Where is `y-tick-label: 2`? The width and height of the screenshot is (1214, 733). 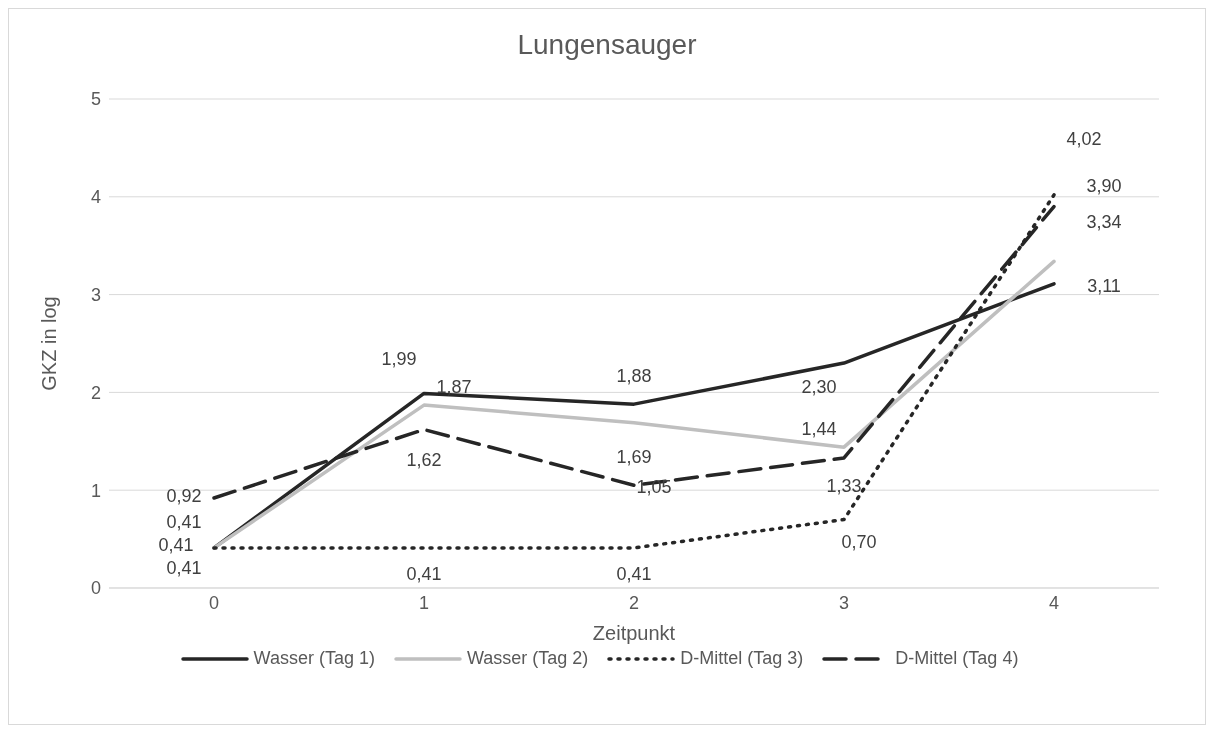
y-tick-label: 2 is located at coordinates (95, 392).